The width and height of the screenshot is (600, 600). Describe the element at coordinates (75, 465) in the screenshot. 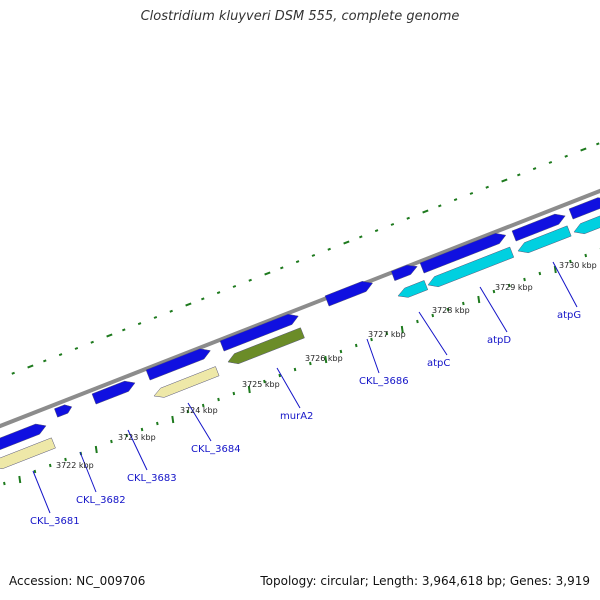

I see `kbp-label: 3722 kbp` at that location.